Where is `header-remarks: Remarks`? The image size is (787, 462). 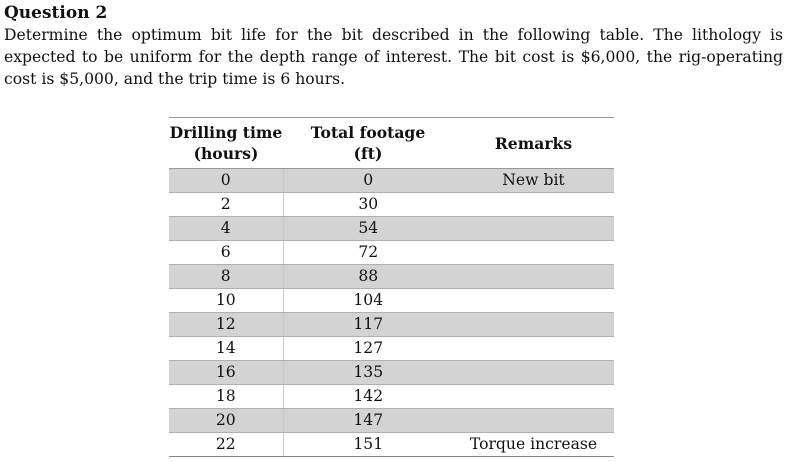
header-remarks: Remarks is located at coordinates (533, 143).